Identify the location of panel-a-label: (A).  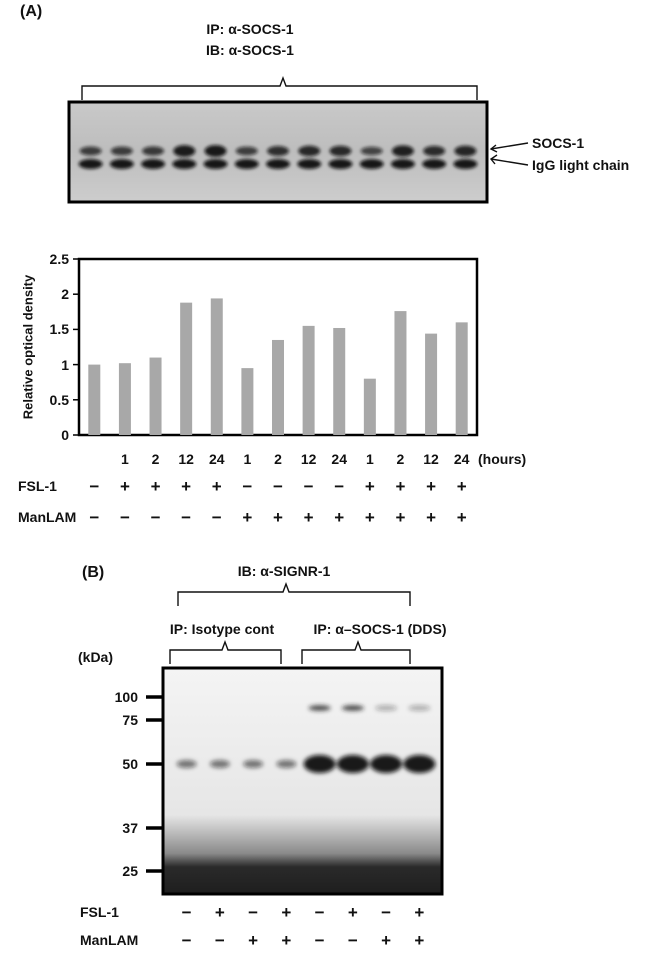
(31, 11).